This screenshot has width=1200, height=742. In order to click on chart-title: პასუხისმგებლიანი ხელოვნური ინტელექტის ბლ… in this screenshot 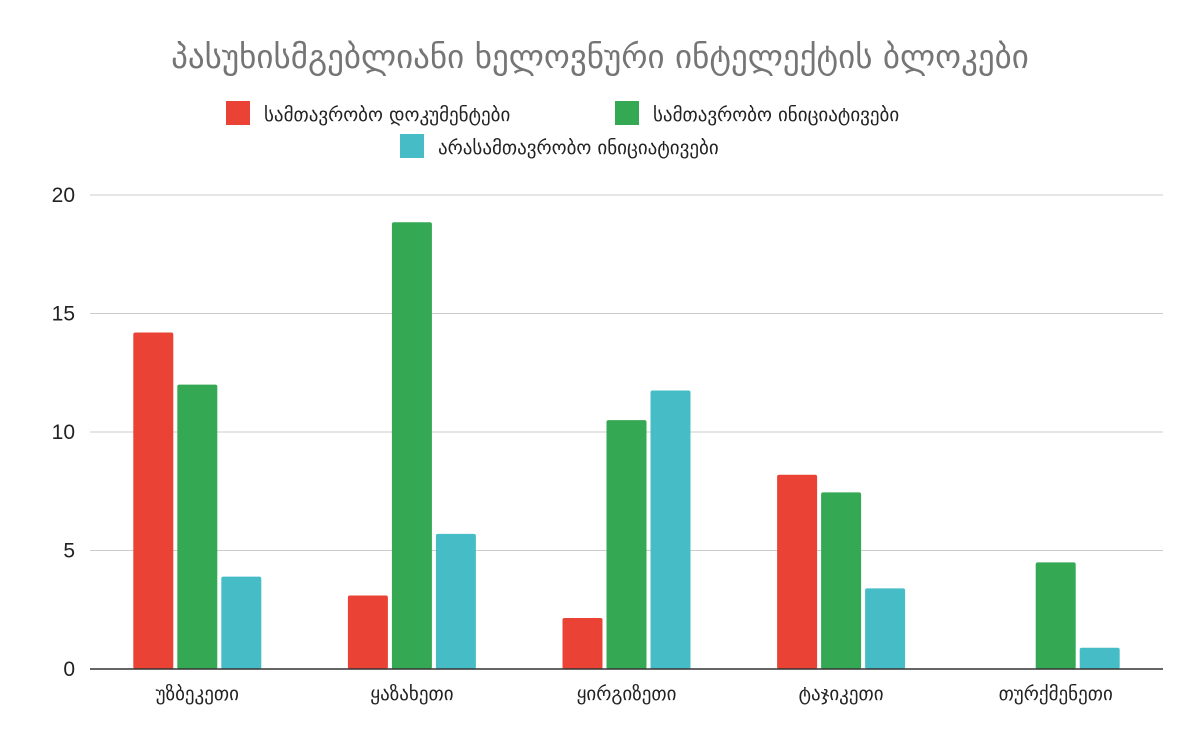, I will do `click(600, 56)`.